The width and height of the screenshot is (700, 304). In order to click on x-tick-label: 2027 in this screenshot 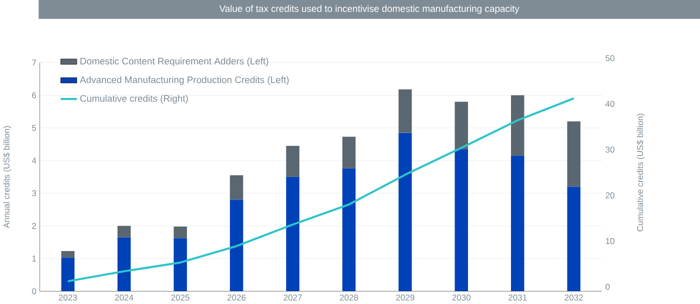, I will do `click(293, 297)`.